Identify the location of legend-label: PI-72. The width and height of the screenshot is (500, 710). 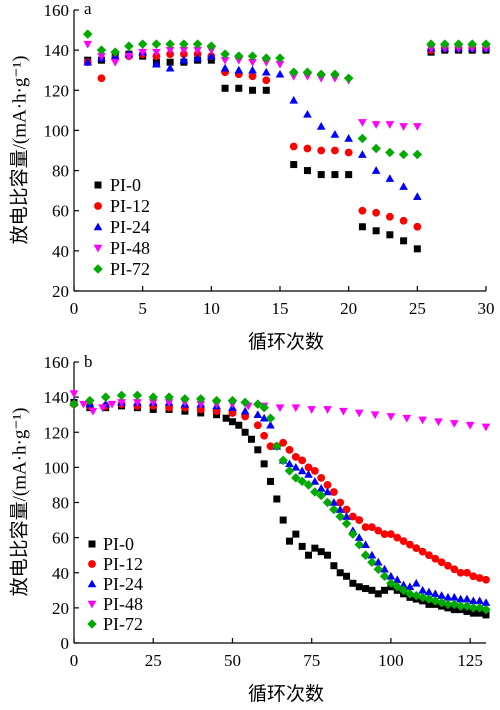
(123, 624).